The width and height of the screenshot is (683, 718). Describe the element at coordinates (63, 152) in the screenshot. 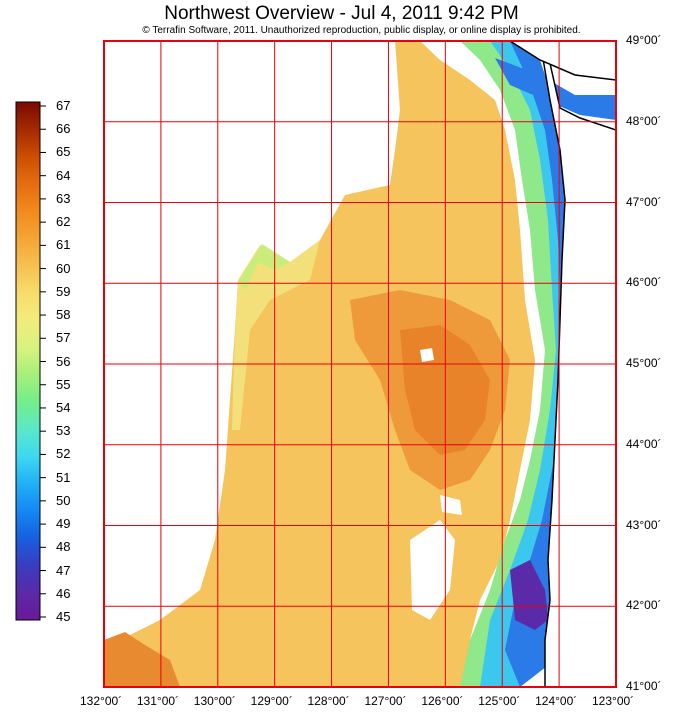

I see `colorbar-label: 65` at that location.